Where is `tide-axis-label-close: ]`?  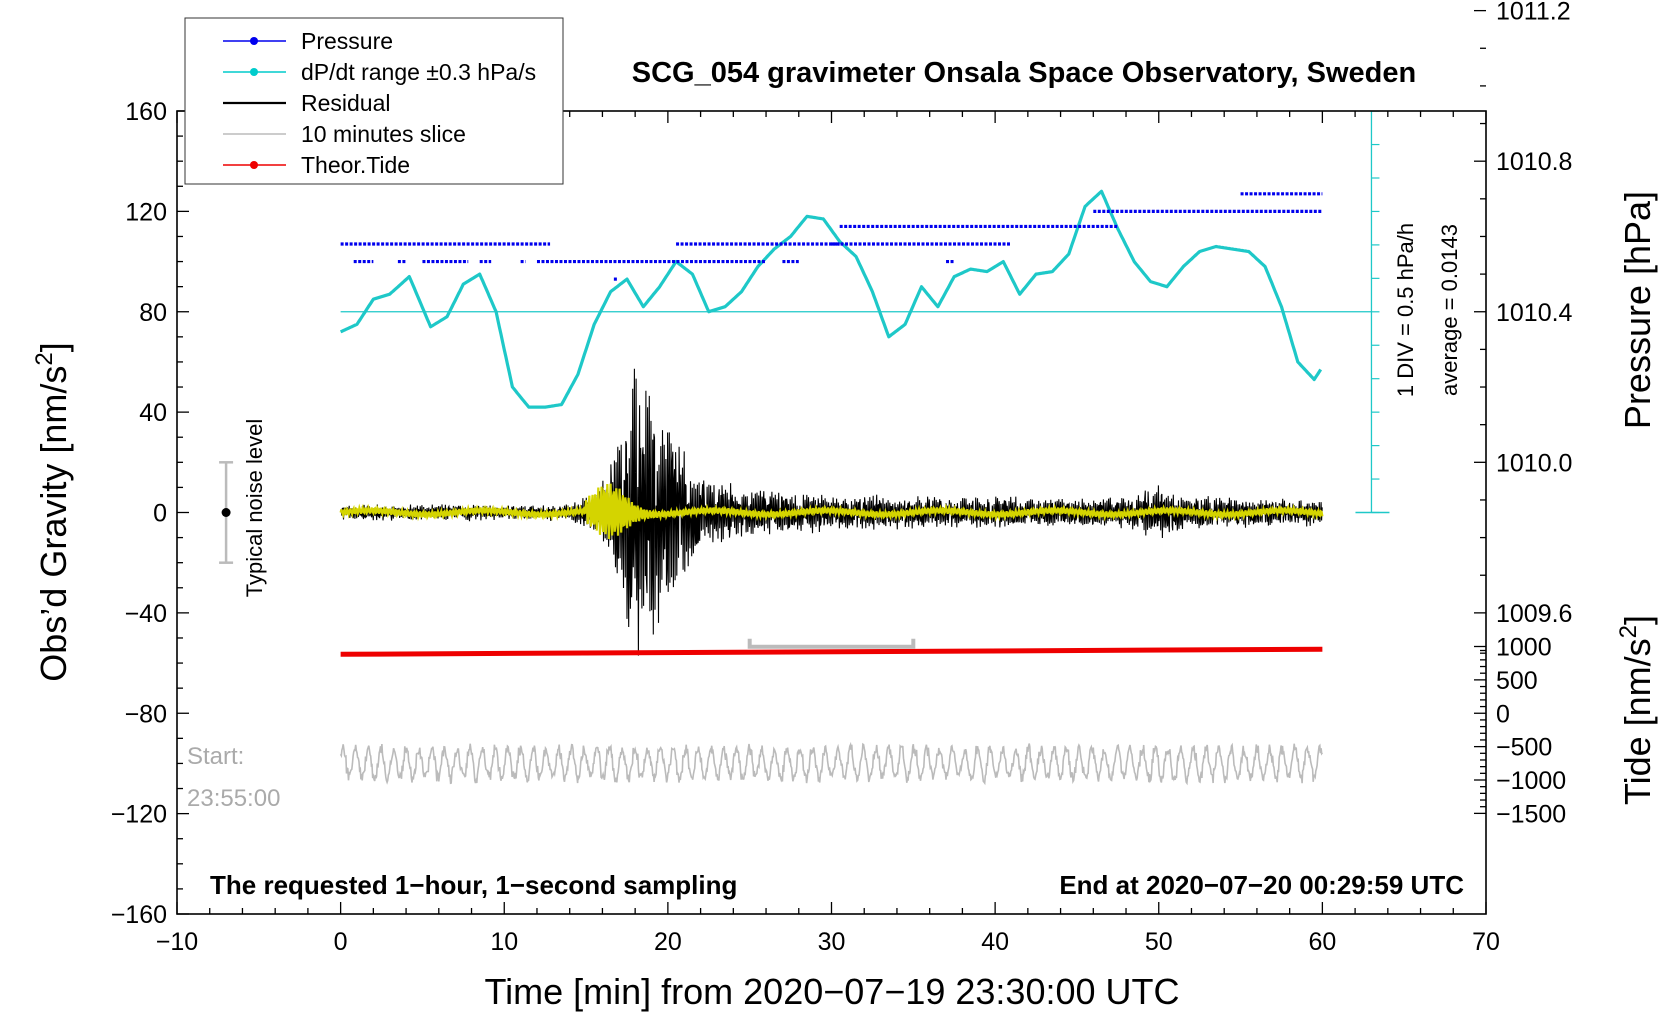
tide-axis-label-close: ] is located at coordinates (1637, 620).